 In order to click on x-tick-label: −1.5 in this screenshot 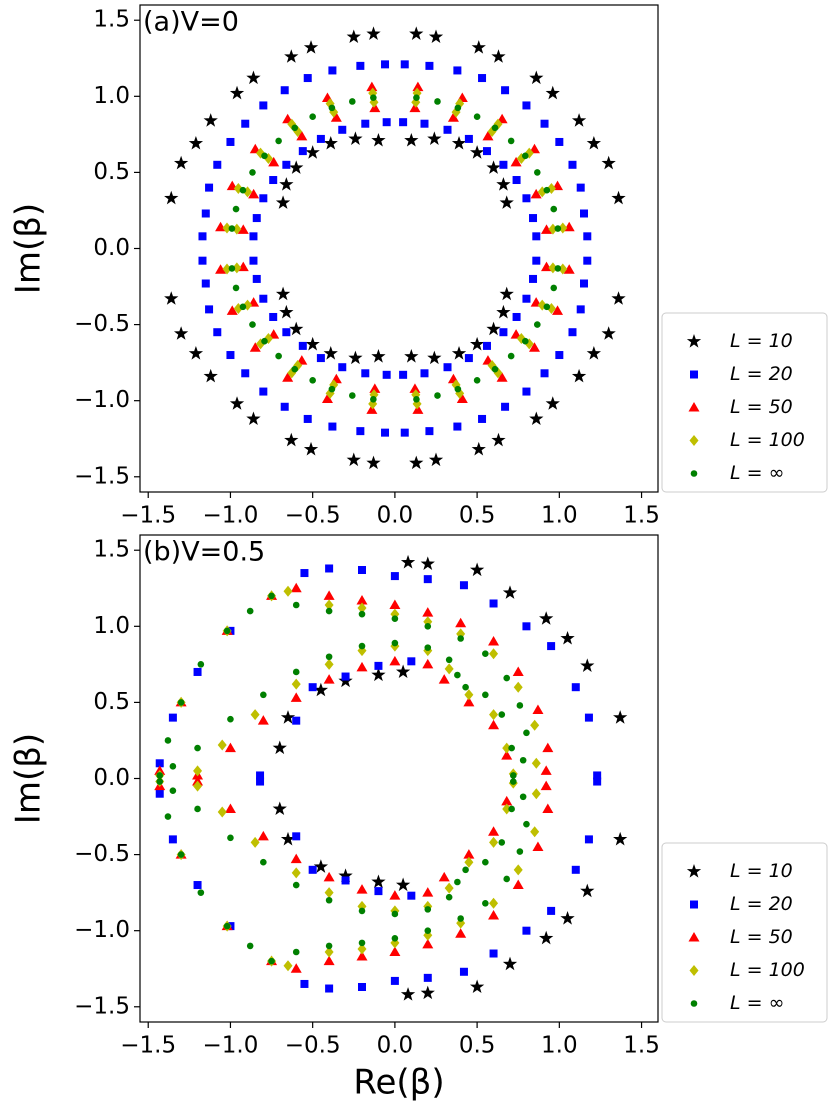, I will do `click(148, 516)`.